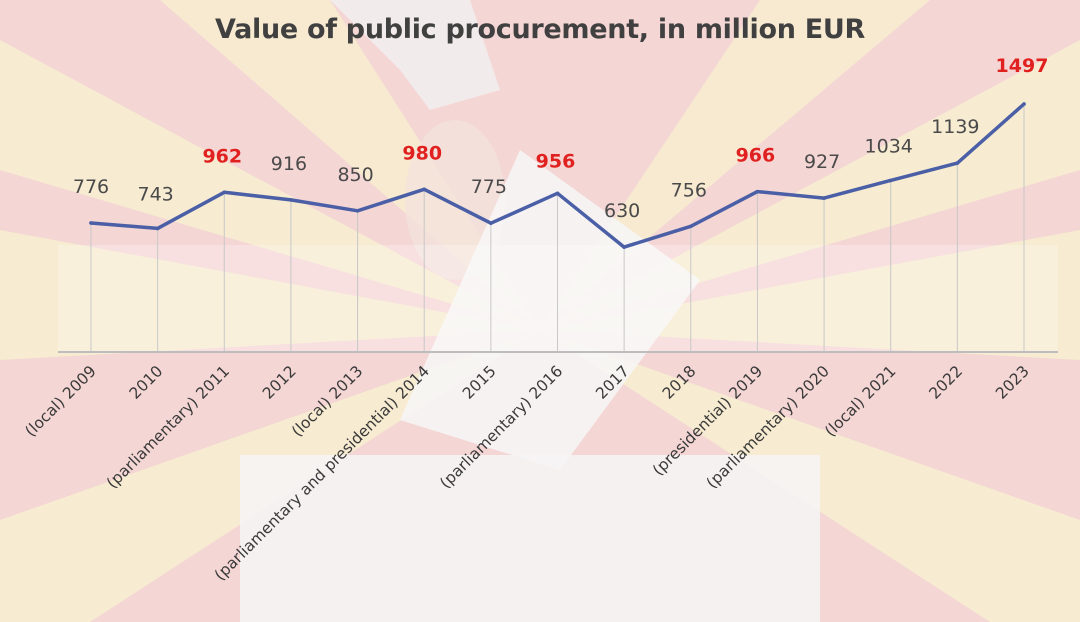  What do you see at coordinates (422, 153) in the screenshot?
I see `data-label: 980` at bounding box center [422, 153].